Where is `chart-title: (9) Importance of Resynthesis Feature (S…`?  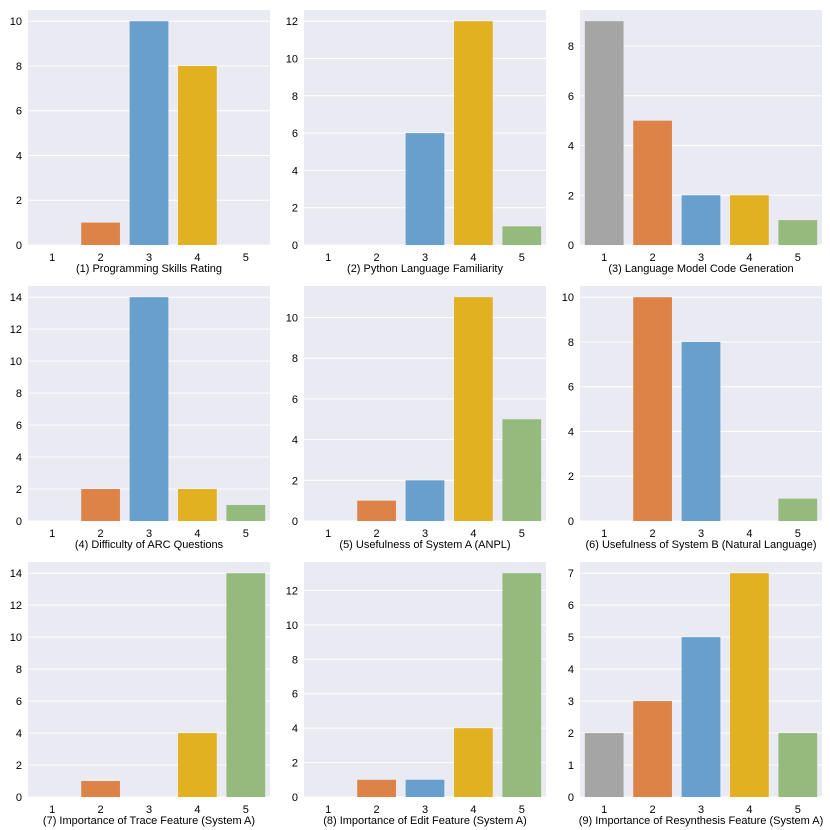
chart-title: (9) Importance of Resynthesis Feature (S… is located at coordinates (701, 821).